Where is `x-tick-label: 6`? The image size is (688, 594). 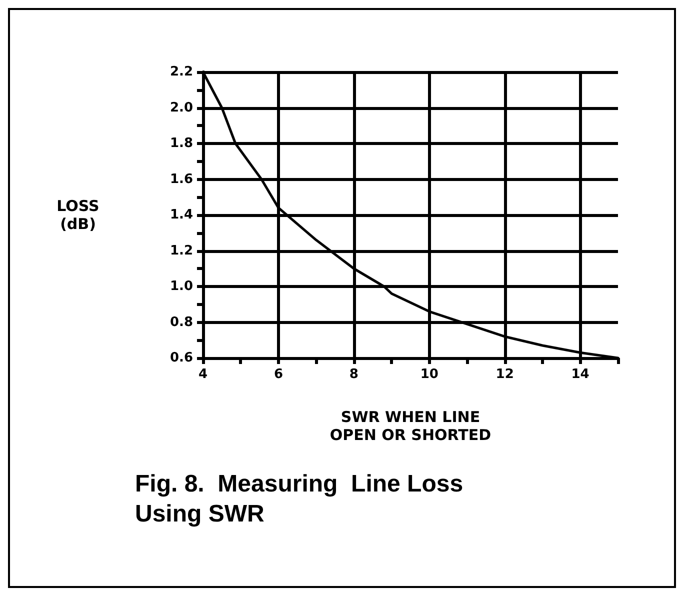
x-tick-label: 6 is located at coordinates (278, 374).